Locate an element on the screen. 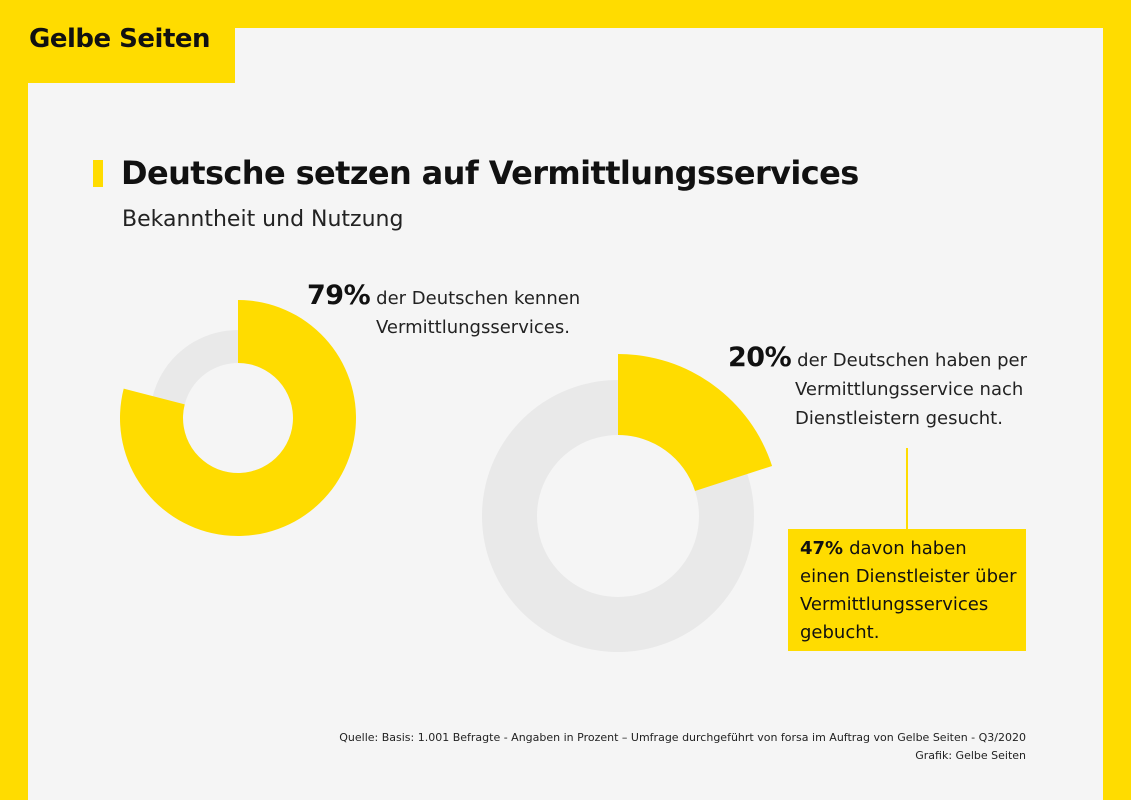 Image resolution: width=1131 pixels, height=800 pixels. booking-percent: 47% is located at coordinates (822, 548).